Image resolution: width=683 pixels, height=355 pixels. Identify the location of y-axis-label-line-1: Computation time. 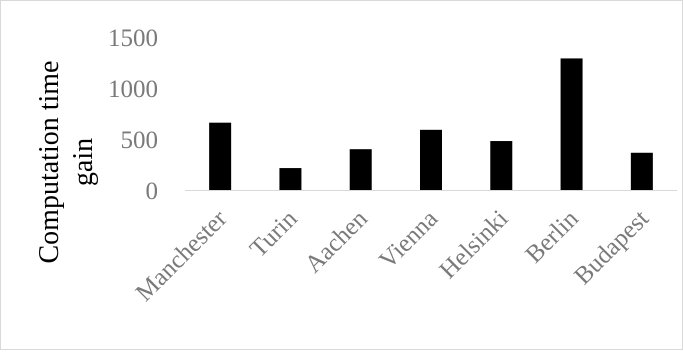
(49, 162).